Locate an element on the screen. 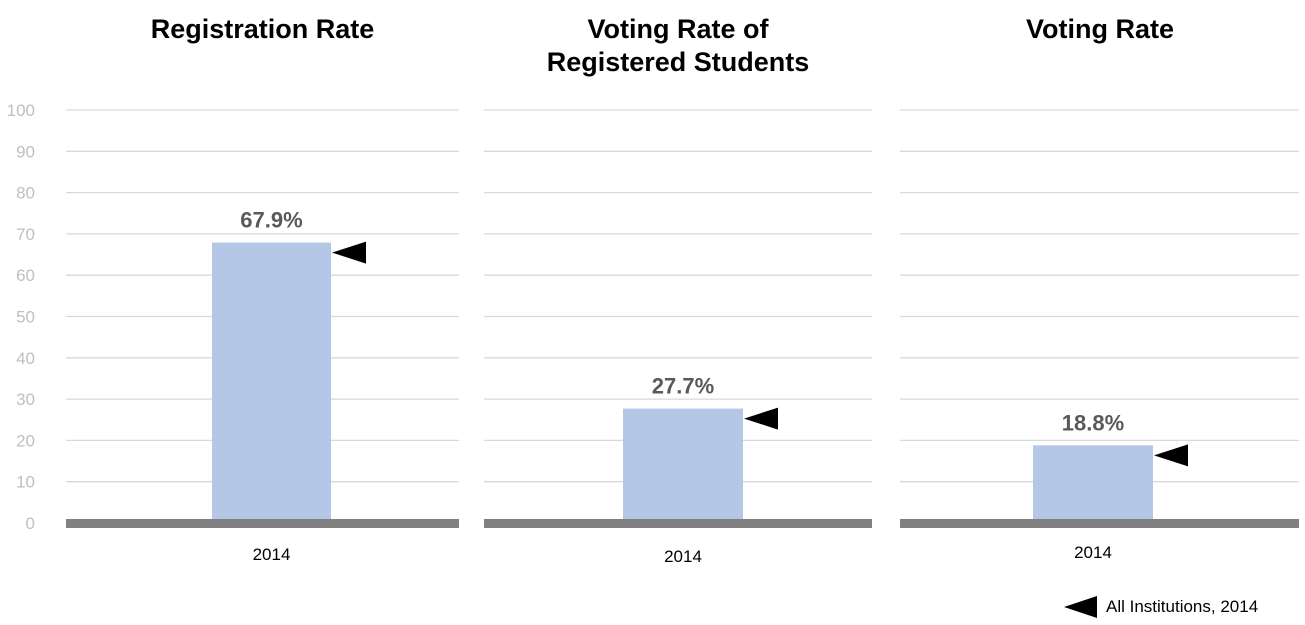 The width and height of the screenshot is (1305, 625). y-tick-label: 10 is located at coordinates (25, 482).